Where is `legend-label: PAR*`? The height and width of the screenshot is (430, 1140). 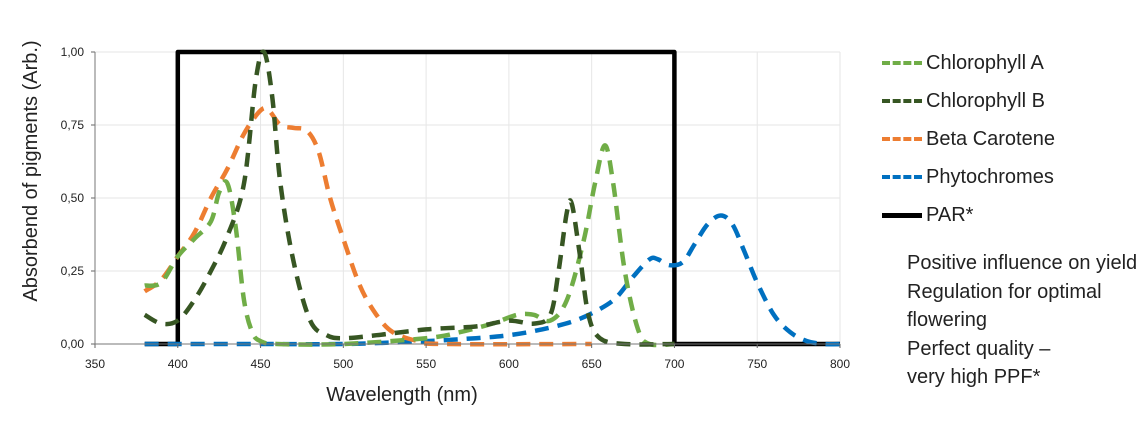
legend-label: PAR* is located at coordinates (950, 214).